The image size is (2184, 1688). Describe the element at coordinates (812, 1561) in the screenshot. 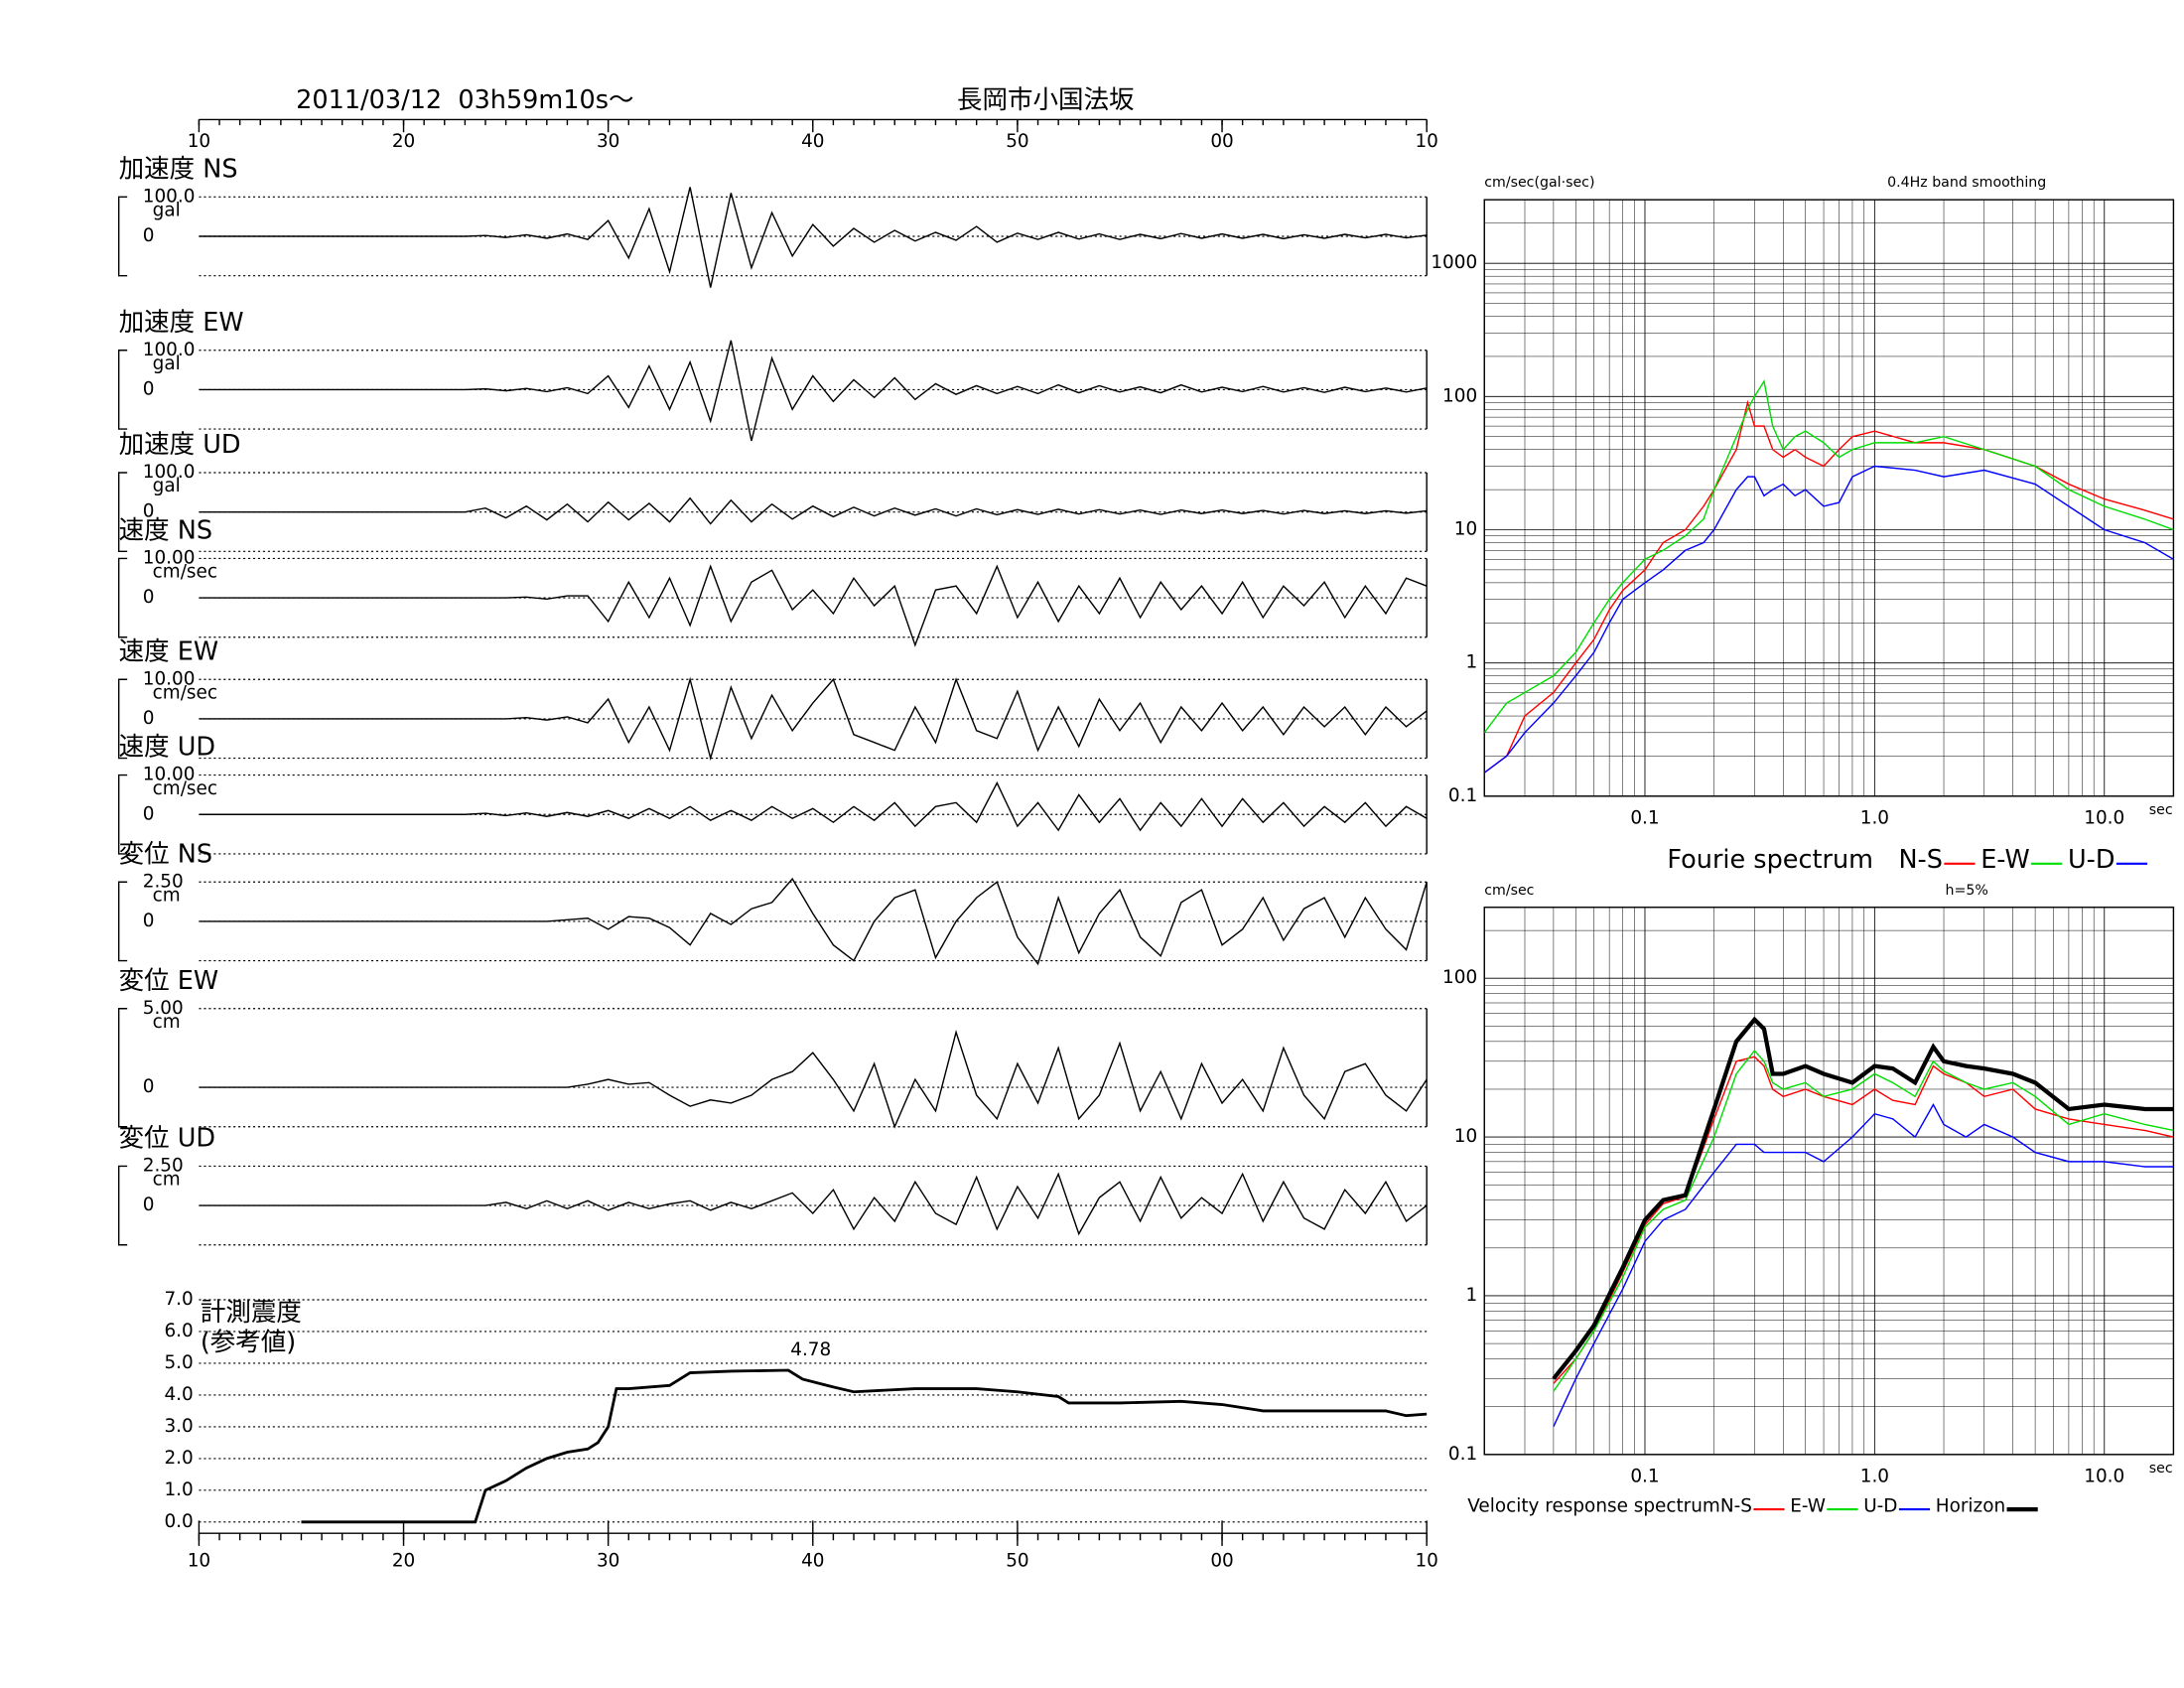

I see `x-tick-label: 40` at that location.